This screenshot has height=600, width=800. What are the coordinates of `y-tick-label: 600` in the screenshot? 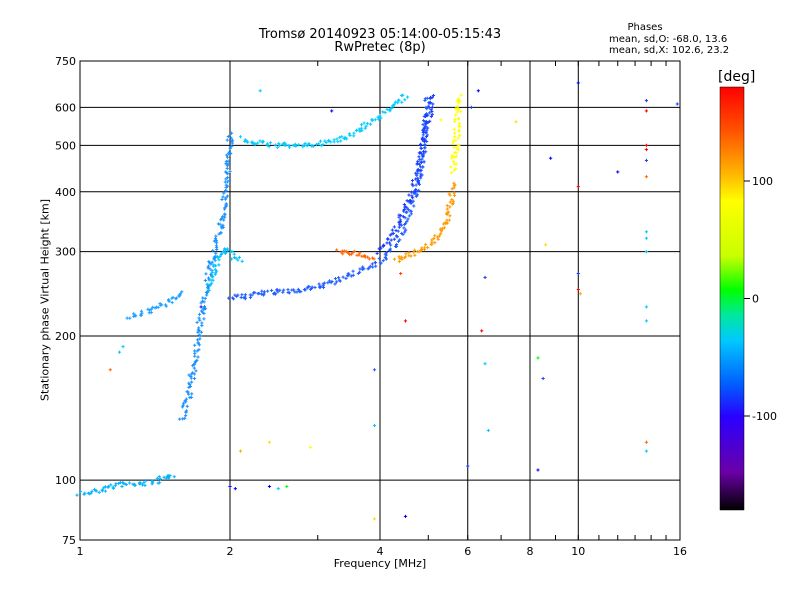 It's located at (65, 107).